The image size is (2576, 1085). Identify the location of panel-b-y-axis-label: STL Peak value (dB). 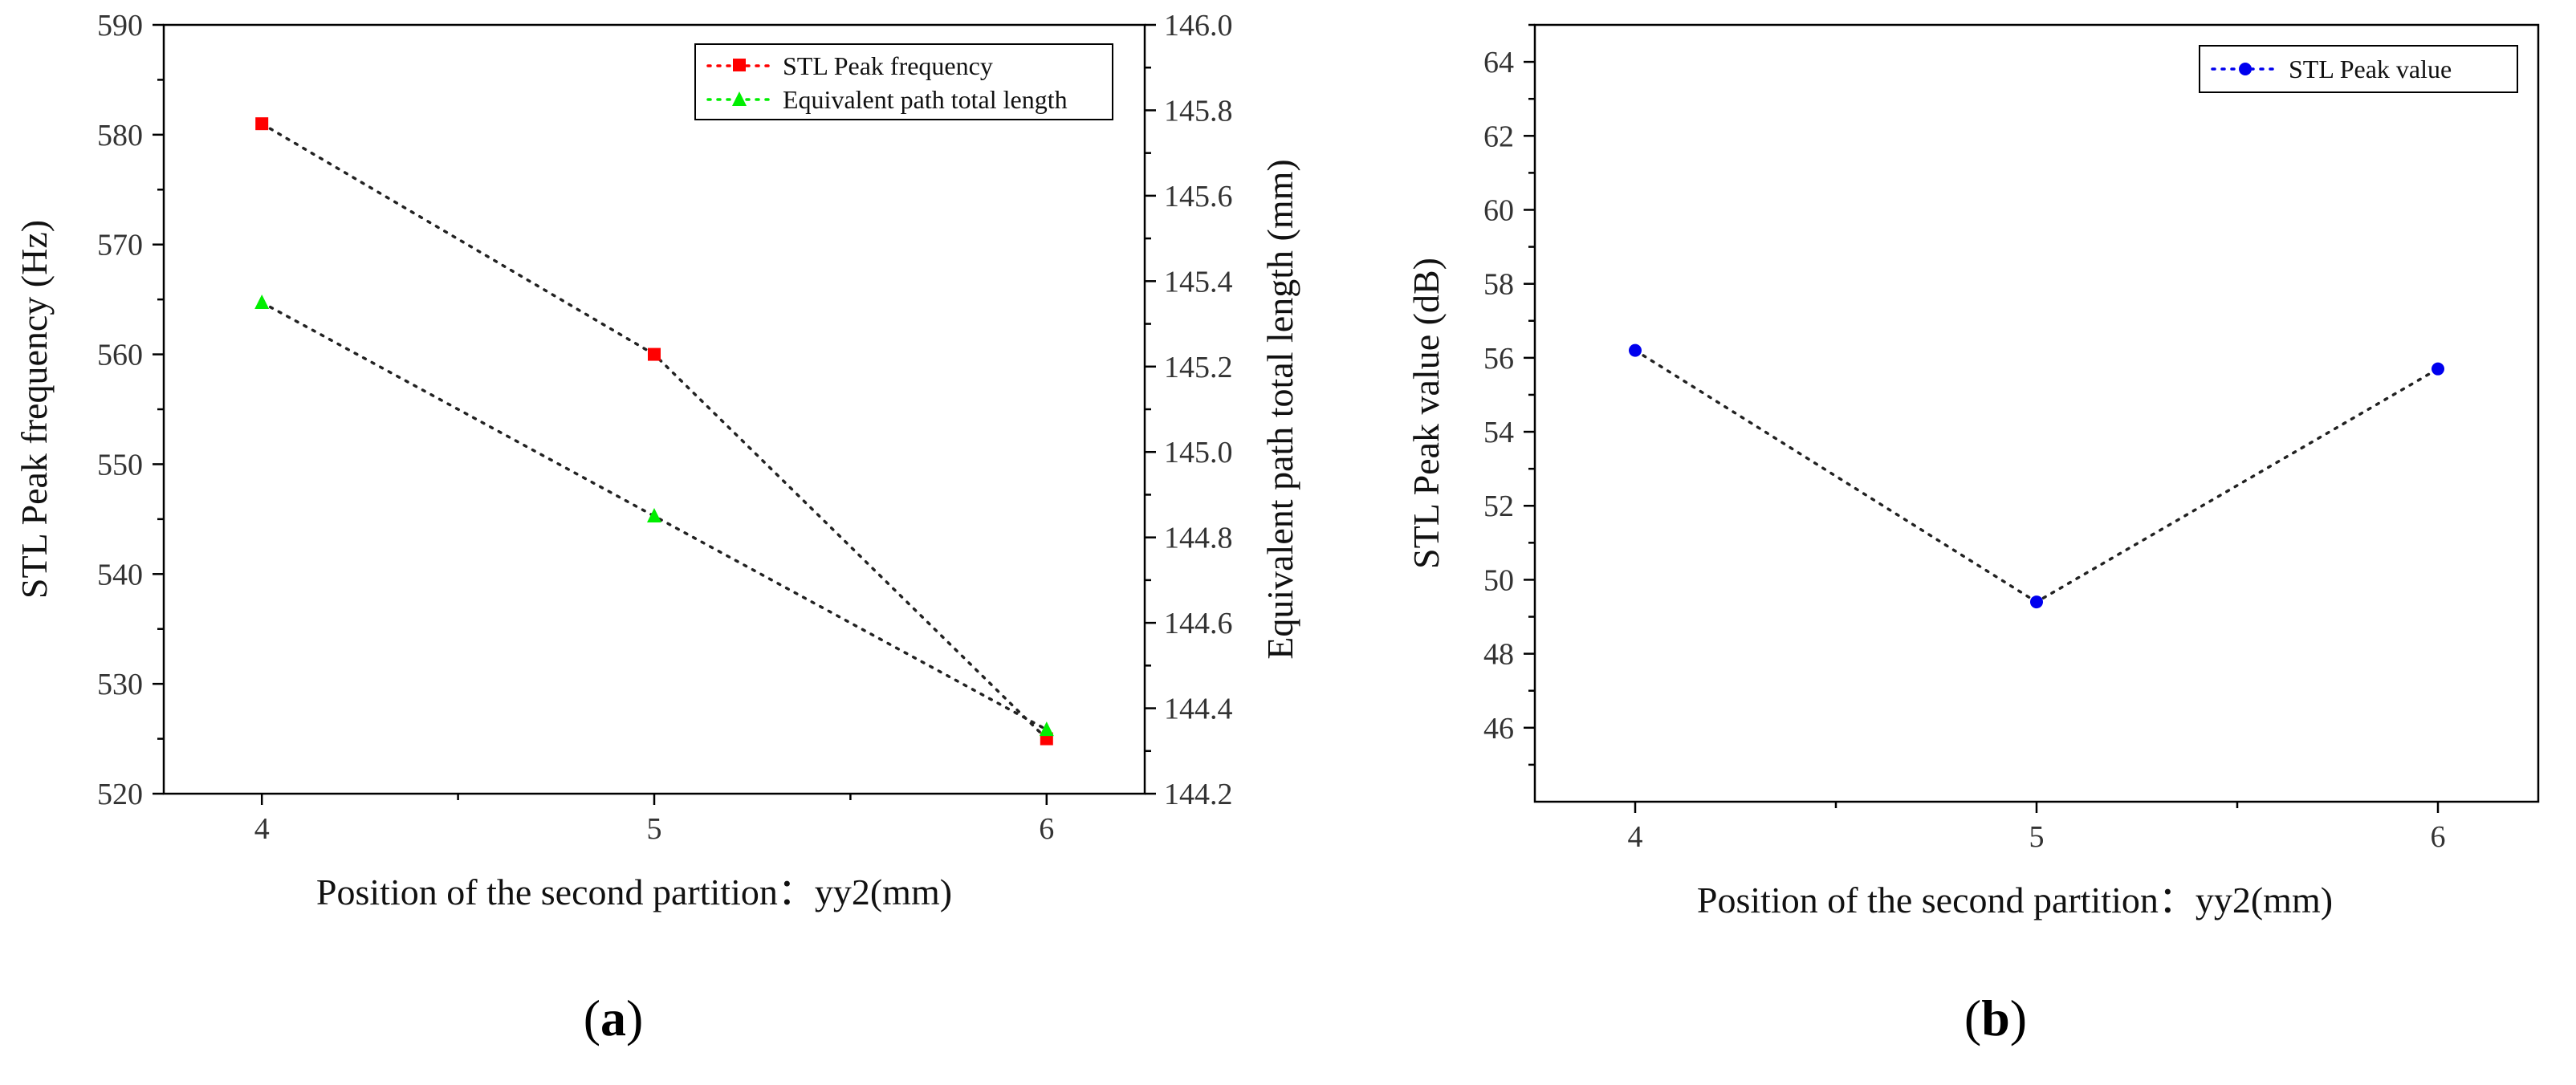
(1426, 414).